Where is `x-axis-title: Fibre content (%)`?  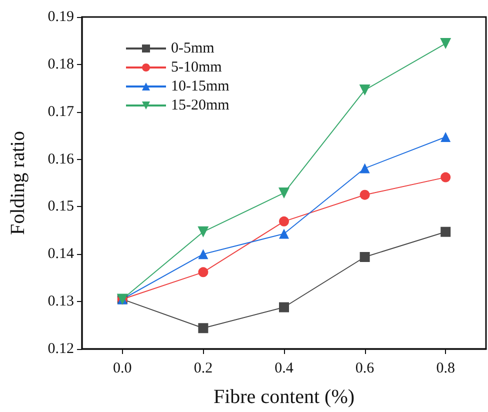 x-axis-title: Fibre content (%) is located at coordinates (284, 397).